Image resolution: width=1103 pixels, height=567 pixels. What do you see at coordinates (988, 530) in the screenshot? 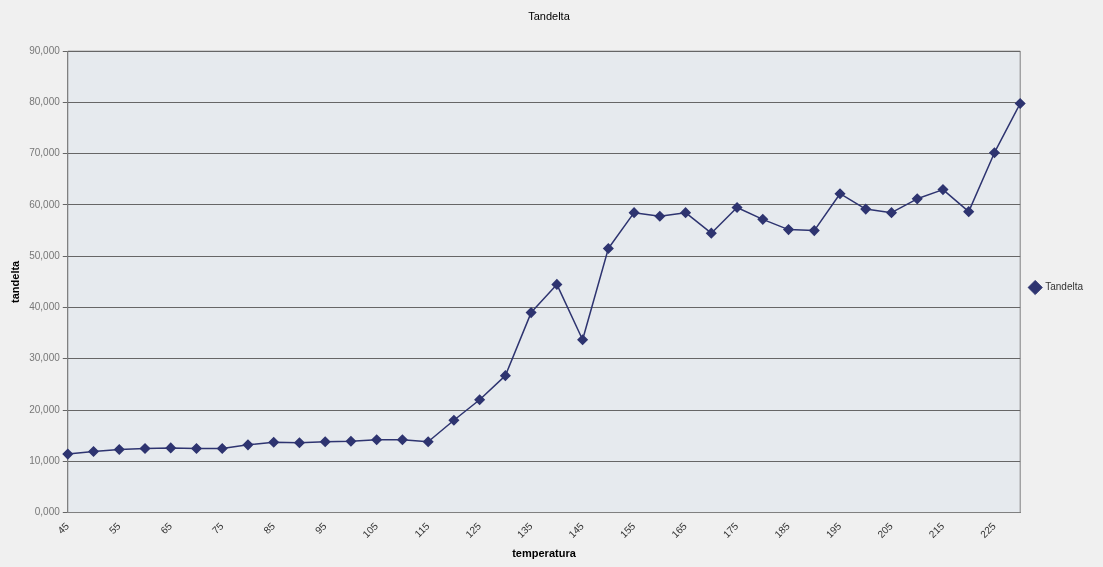
I see `x-tick-label: 225` at bounding box center [988, 530].